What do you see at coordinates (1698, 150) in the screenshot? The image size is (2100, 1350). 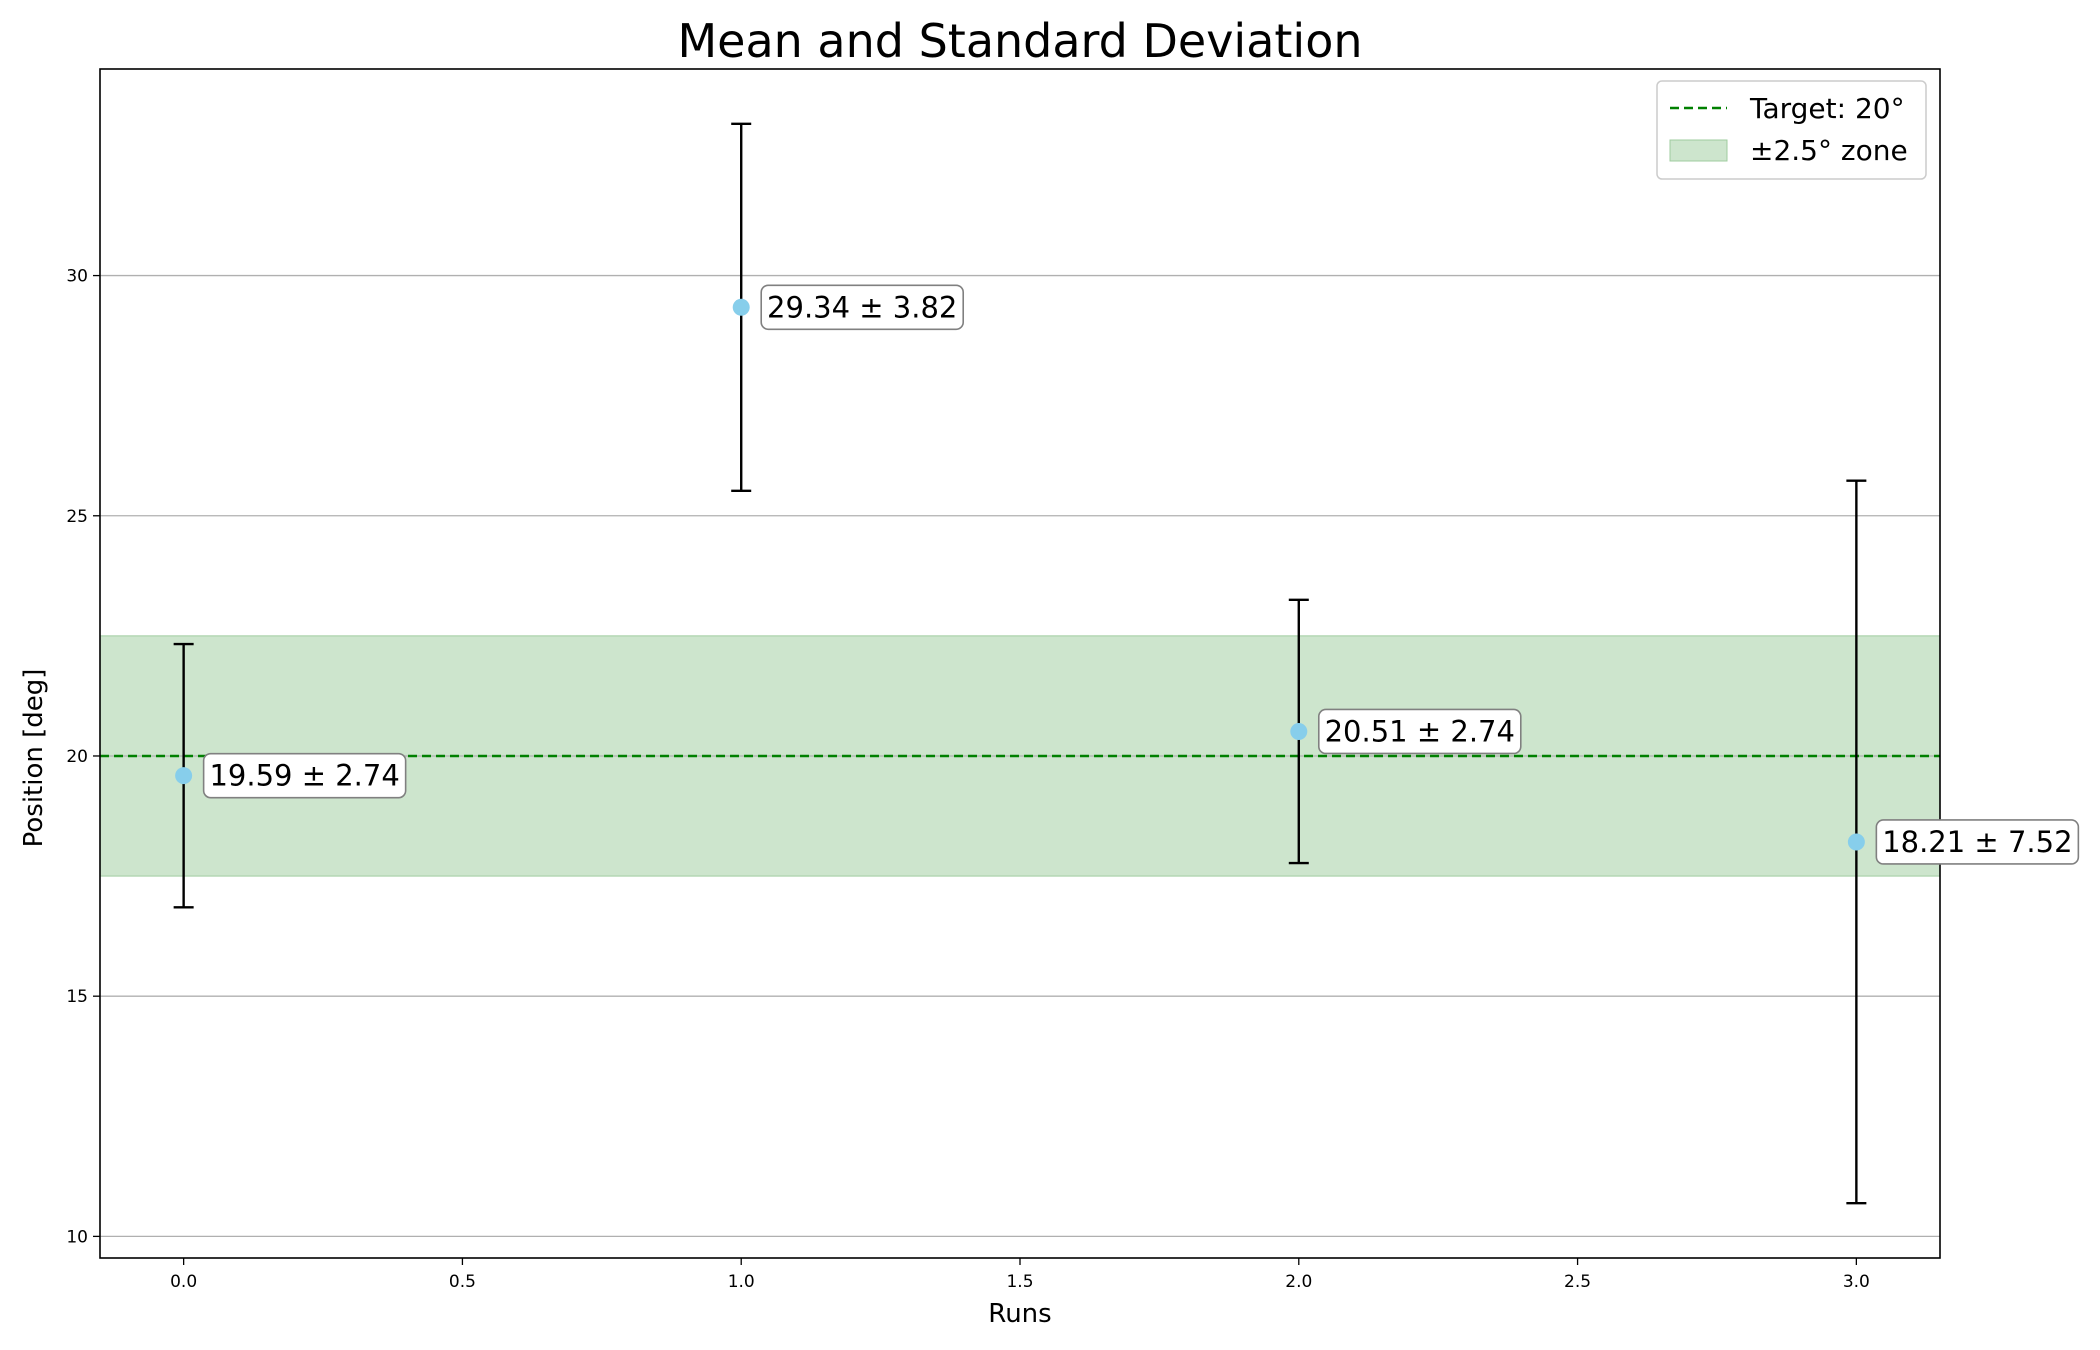 I see `legend-zone-swatch` at bounding box center [1698, 150].